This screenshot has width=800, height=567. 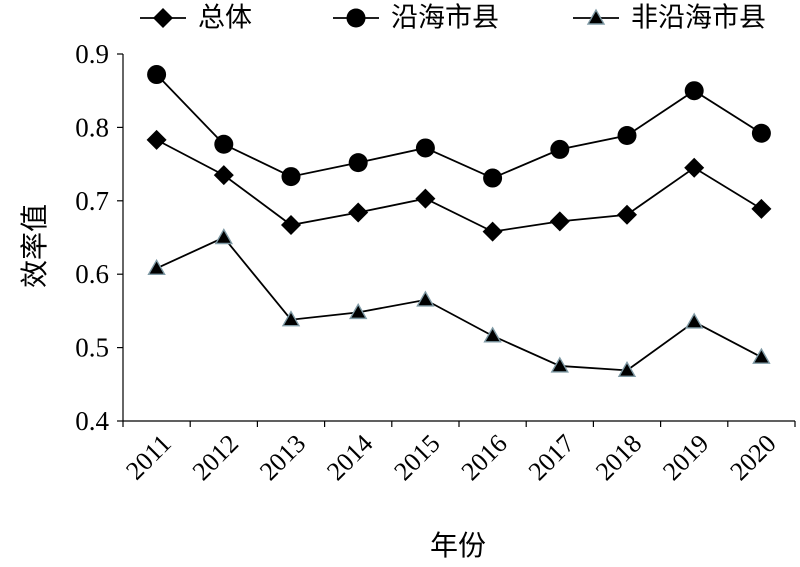 I want to click on legend-item: 沿海市县, so click(x=416, y=18).